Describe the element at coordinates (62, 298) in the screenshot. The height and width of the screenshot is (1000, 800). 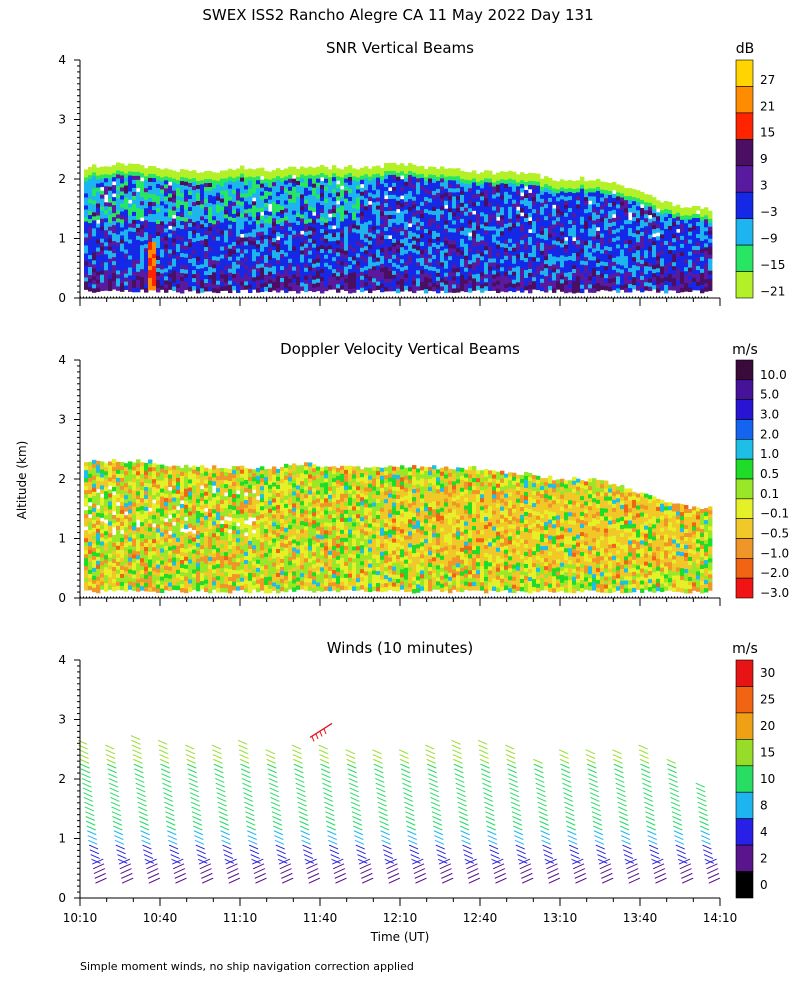
I see `y-tick-label: 0` at that location.